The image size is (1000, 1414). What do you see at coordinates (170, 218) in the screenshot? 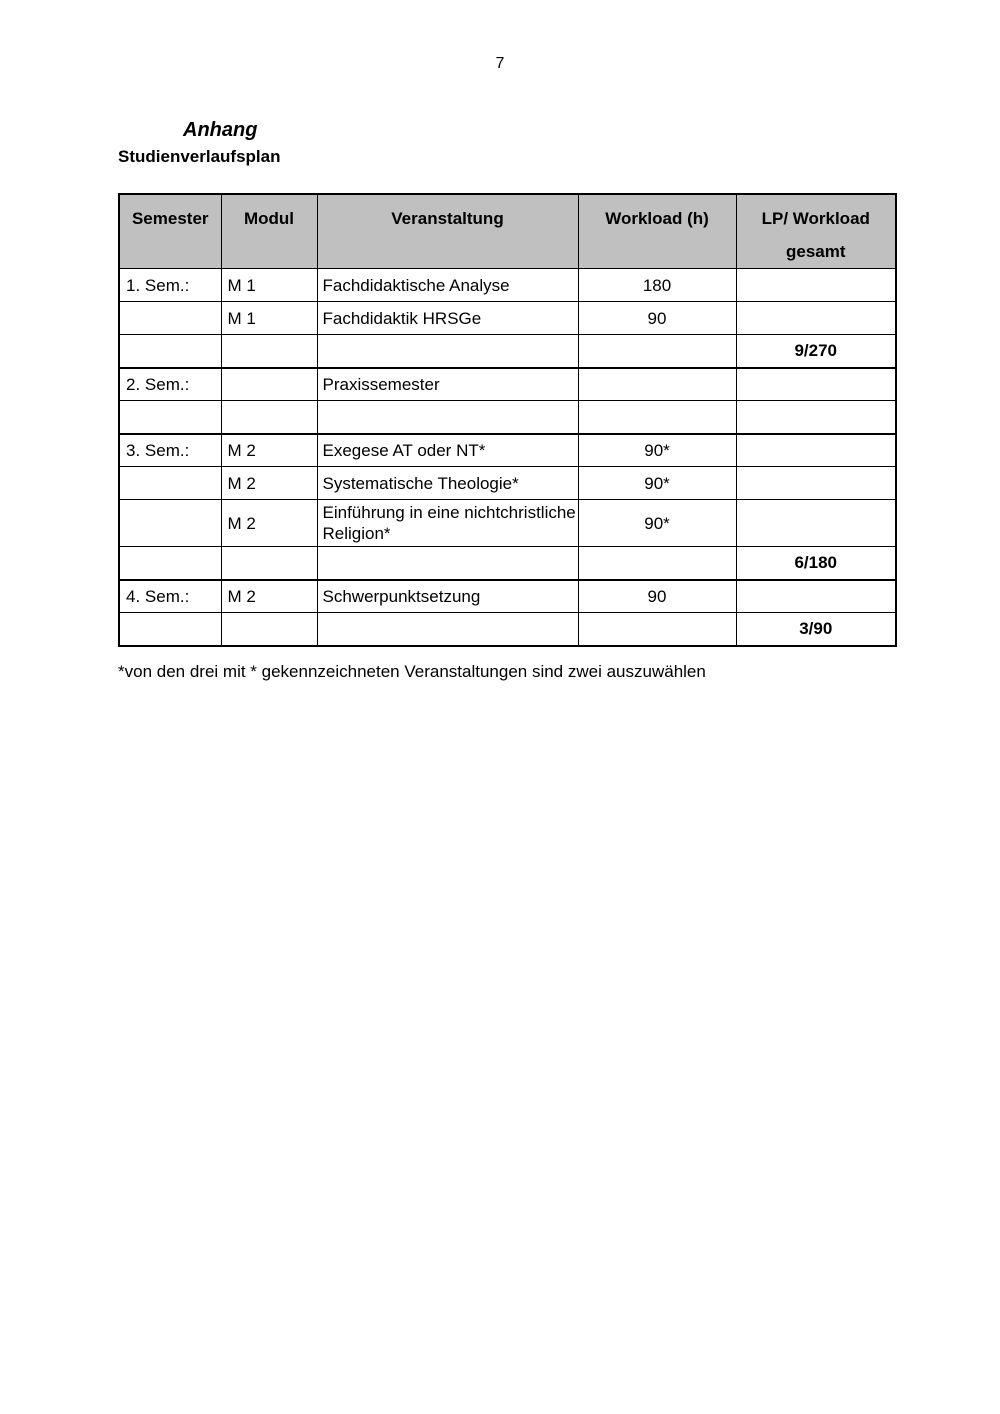
I see `column-header-label: Semester` at bounding box center [170, 218].